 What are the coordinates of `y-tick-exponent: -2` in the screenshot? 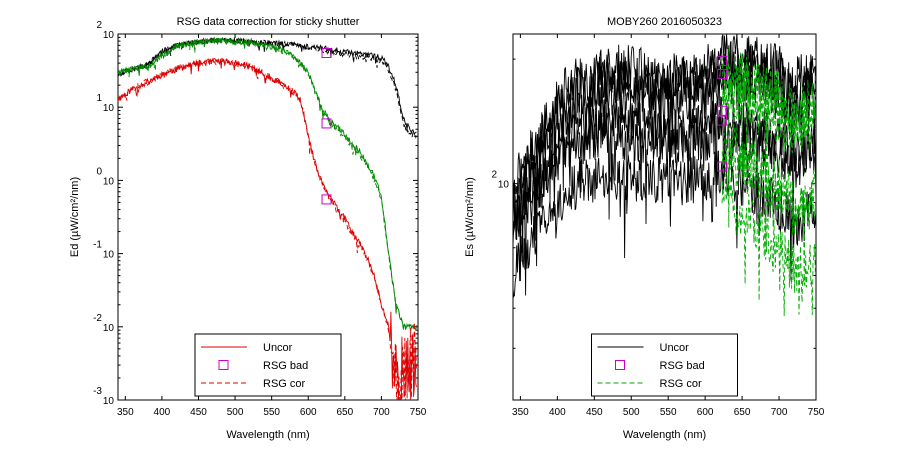 It's located at (97, 318).